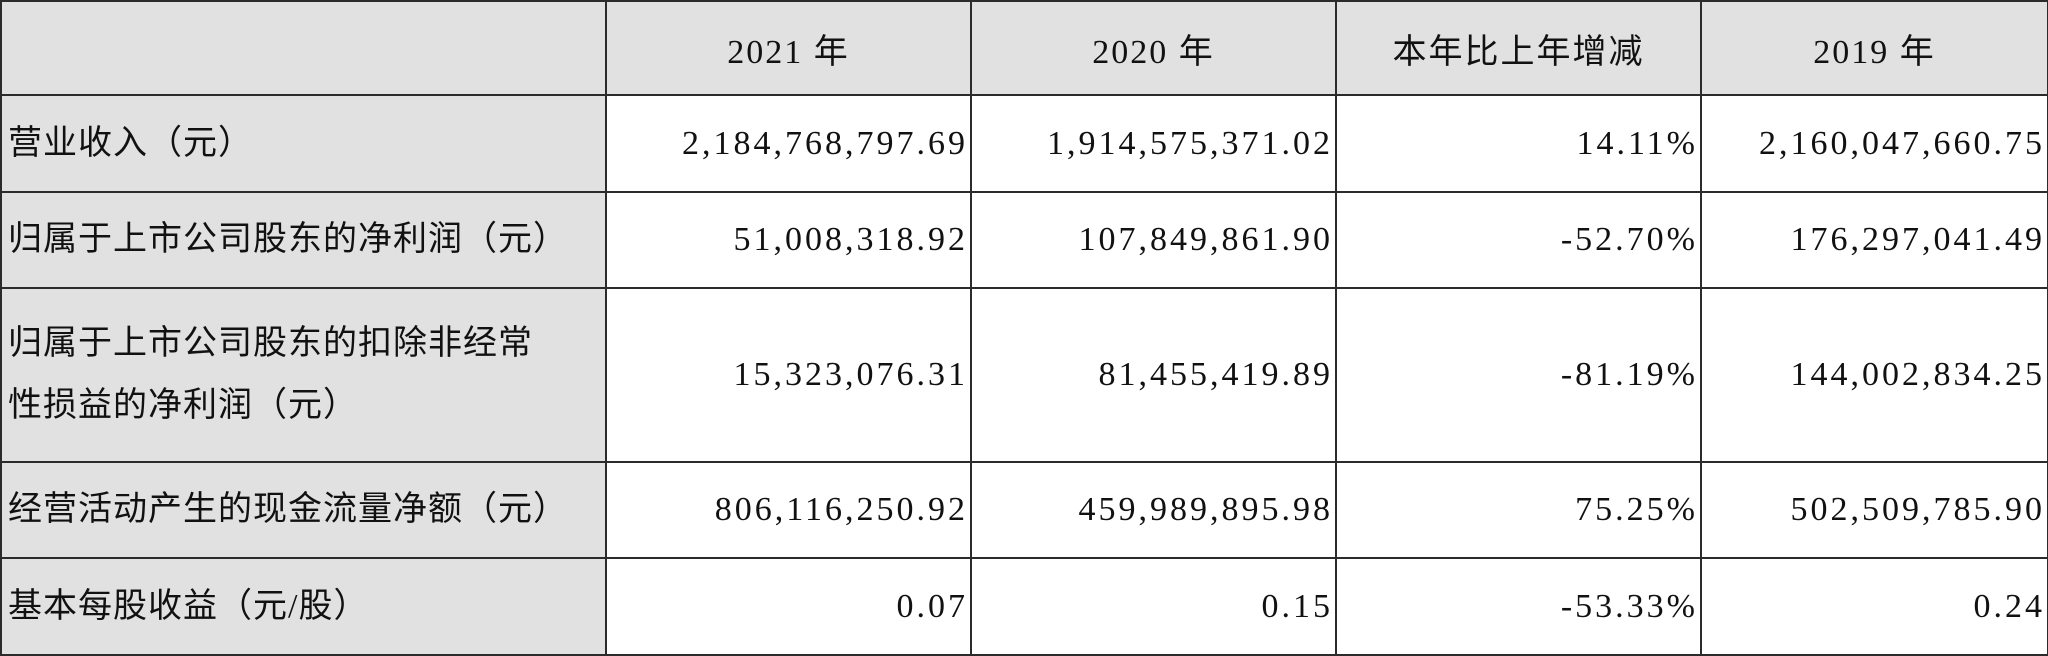 The image size is (2048, 656). What do you see at coordinates (788, 240) in the screenshot?
I see `value-cell: 51,008,318.92` at bounding box center [788, 240].